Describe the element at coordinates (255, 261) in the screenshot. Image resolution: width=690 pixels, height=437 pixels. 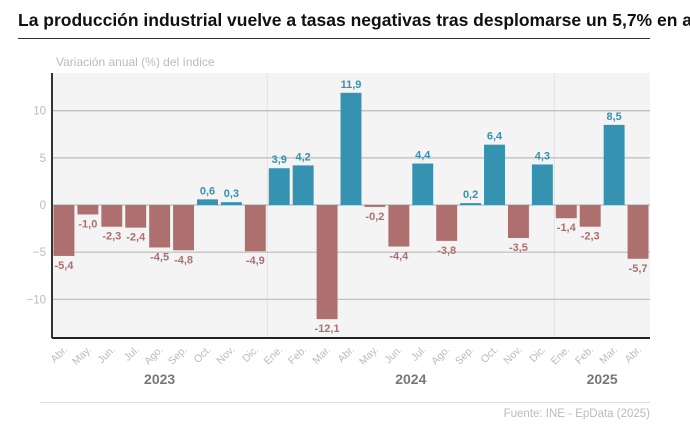
I see `data-label: -4,9` at that location.